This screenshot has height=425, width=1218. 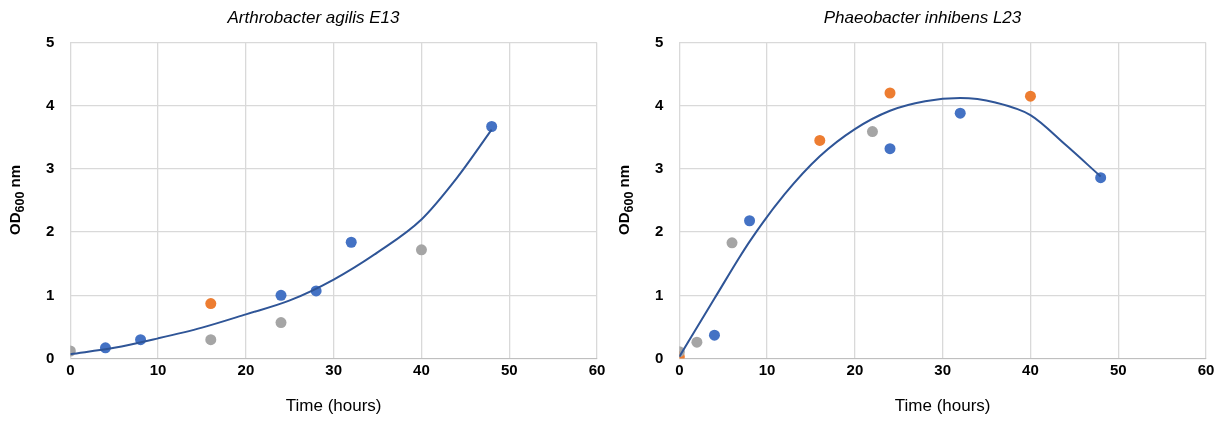 I want to click on chart-title: Phaeobacter inhibens L23, so click(x=922, y=17).